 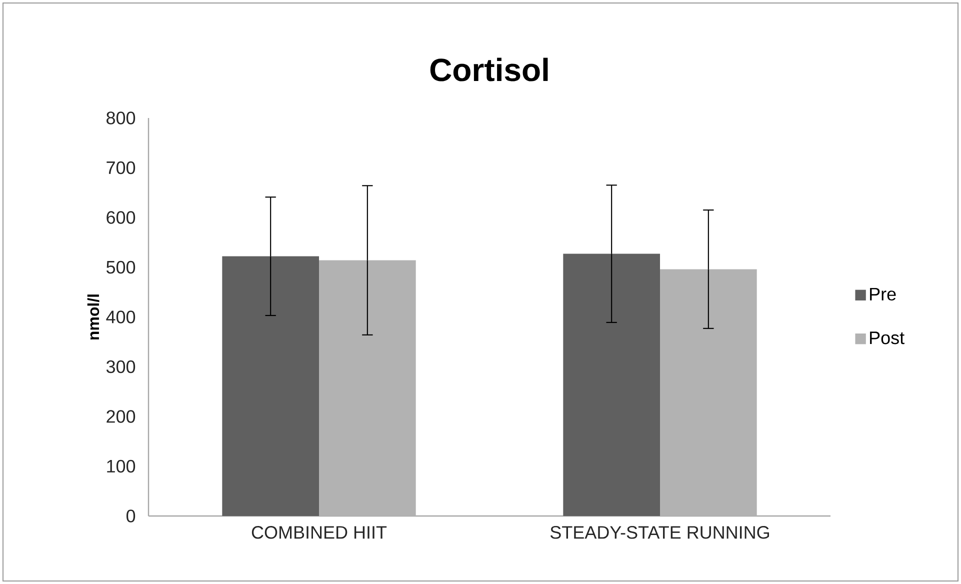 What do you see at coordinates (121, 466) in the screenshot?
I see `y-tick-label: 100` at bounding box center [121, 466].